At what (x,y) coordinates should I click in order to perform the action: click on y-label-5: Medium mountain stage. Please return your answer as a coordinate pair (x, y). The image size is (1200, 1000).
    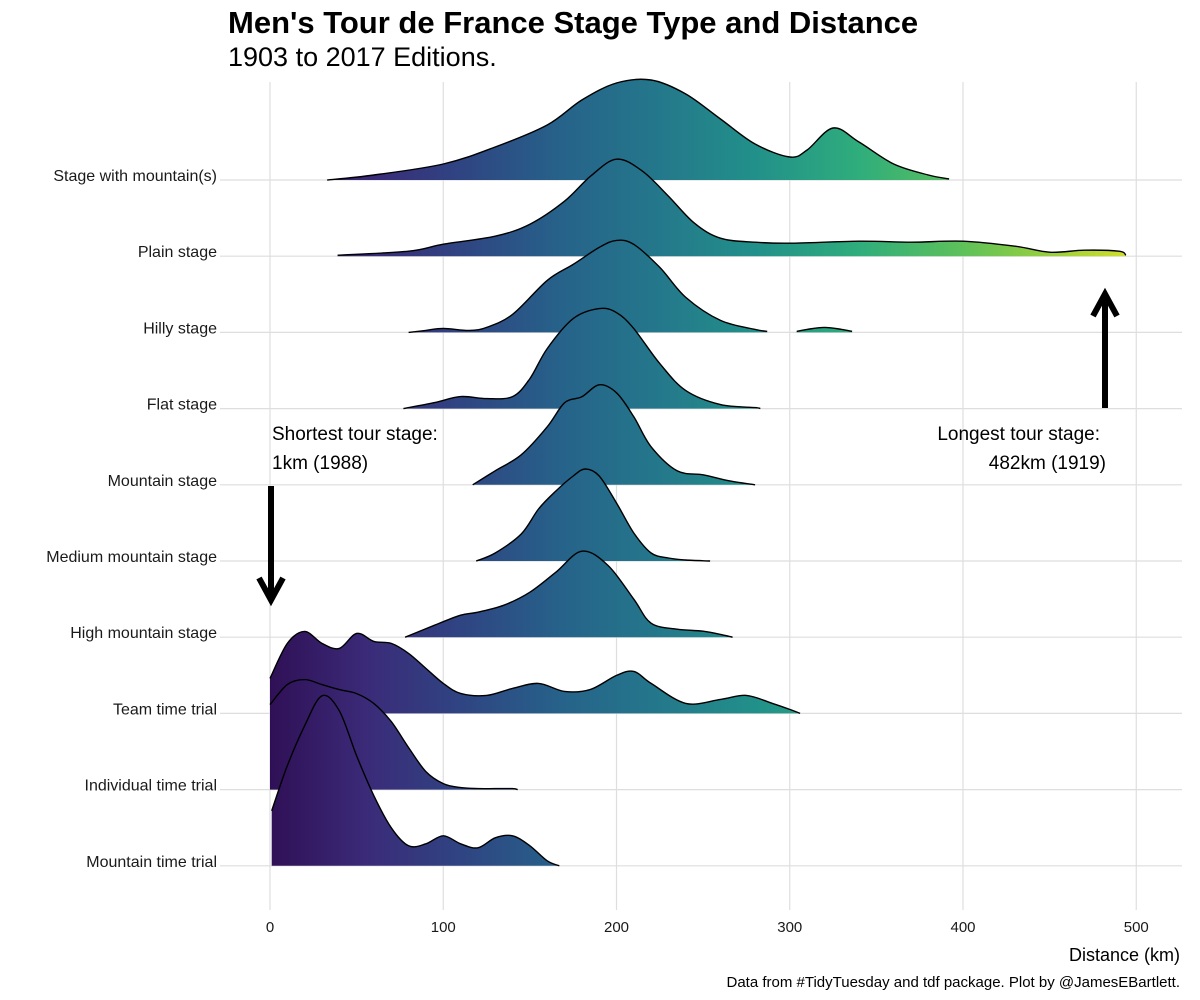
    Looking at the image, I should click on (131, 557).